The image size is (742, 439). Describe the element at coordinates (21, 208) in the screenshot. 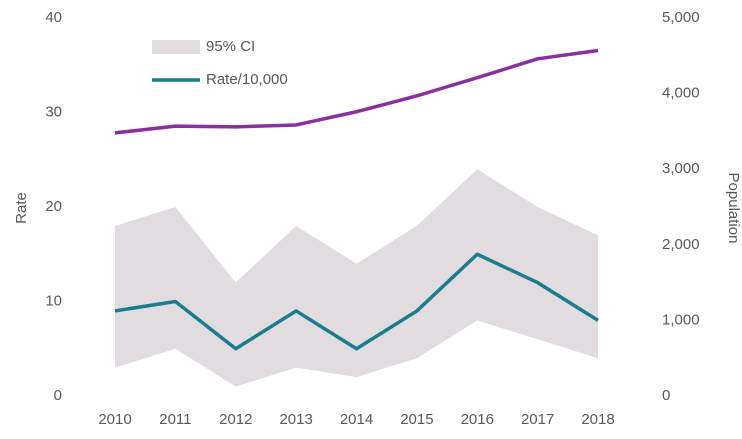

I see `y-axis-label: Rate` at that location.